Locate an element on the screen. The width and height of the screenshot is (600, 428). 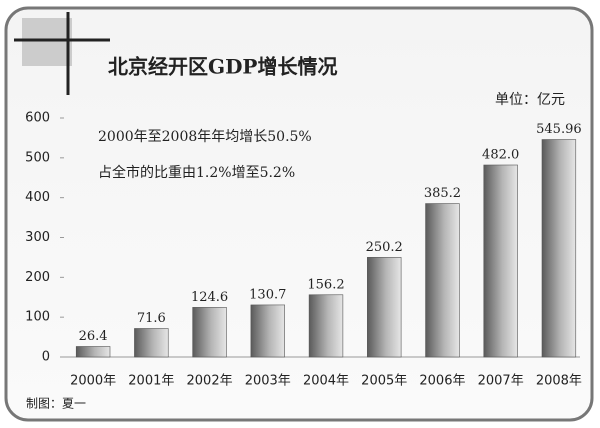
x-tick-label: 2006年 is located at coordinates (442, 381).